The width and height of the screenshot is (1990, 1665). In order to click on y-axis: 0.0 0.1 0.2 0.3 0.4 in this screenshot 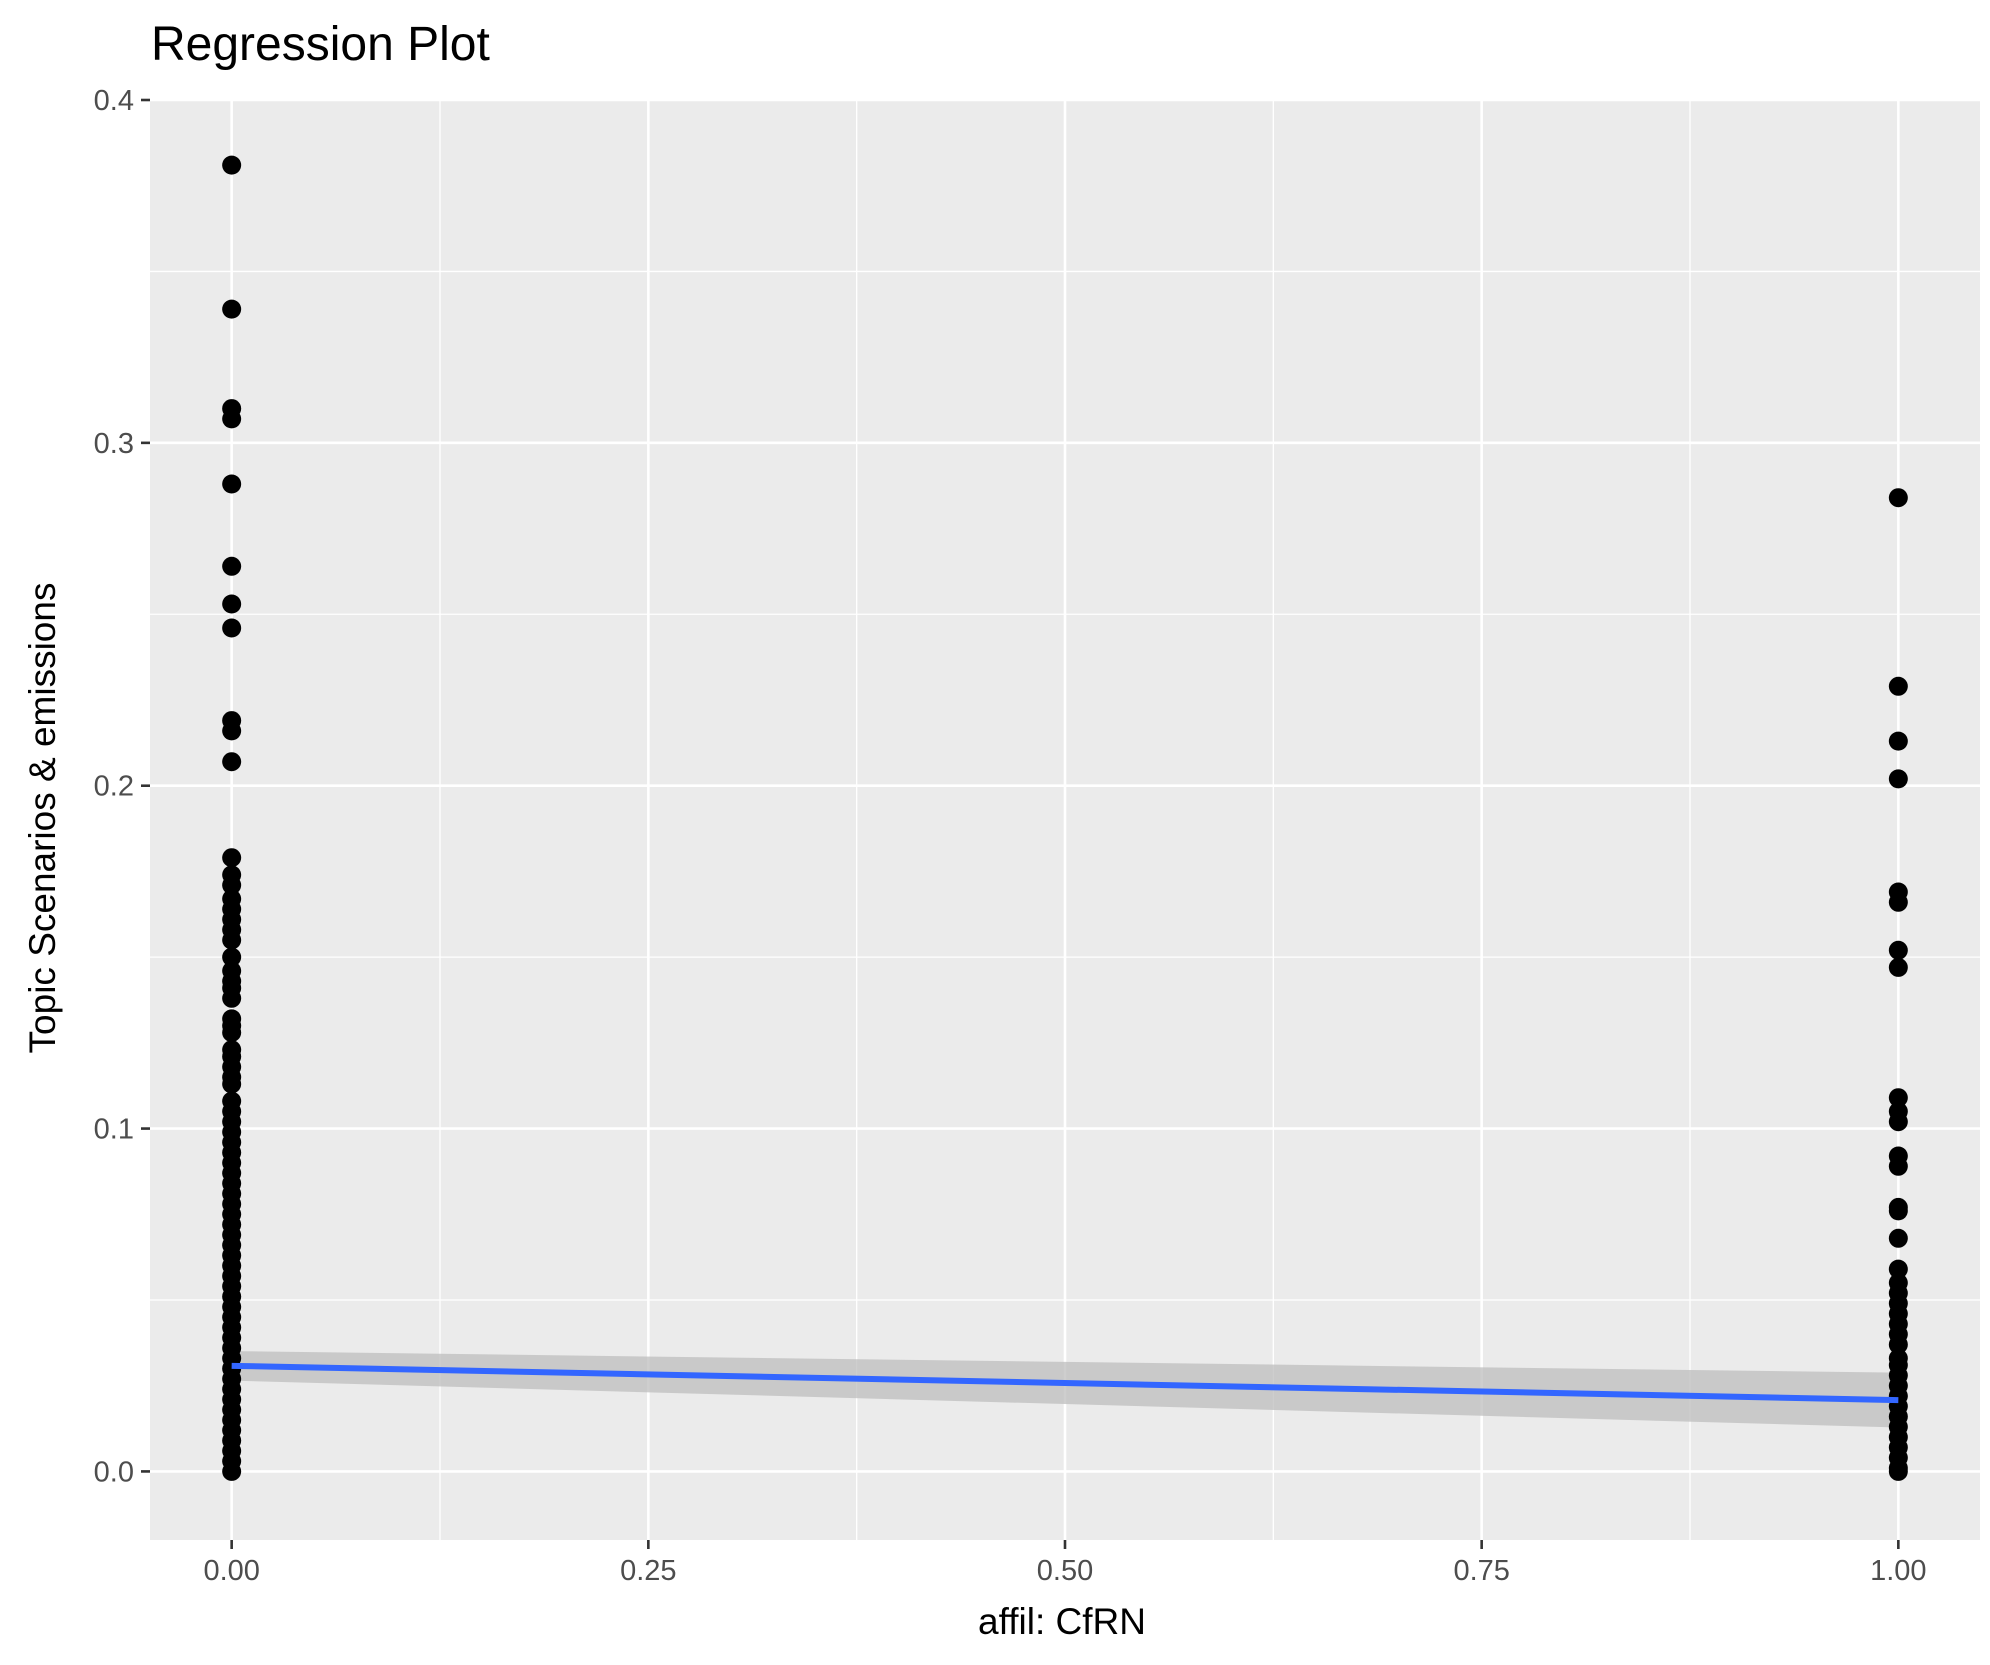, I will do `click(122, 786)`.